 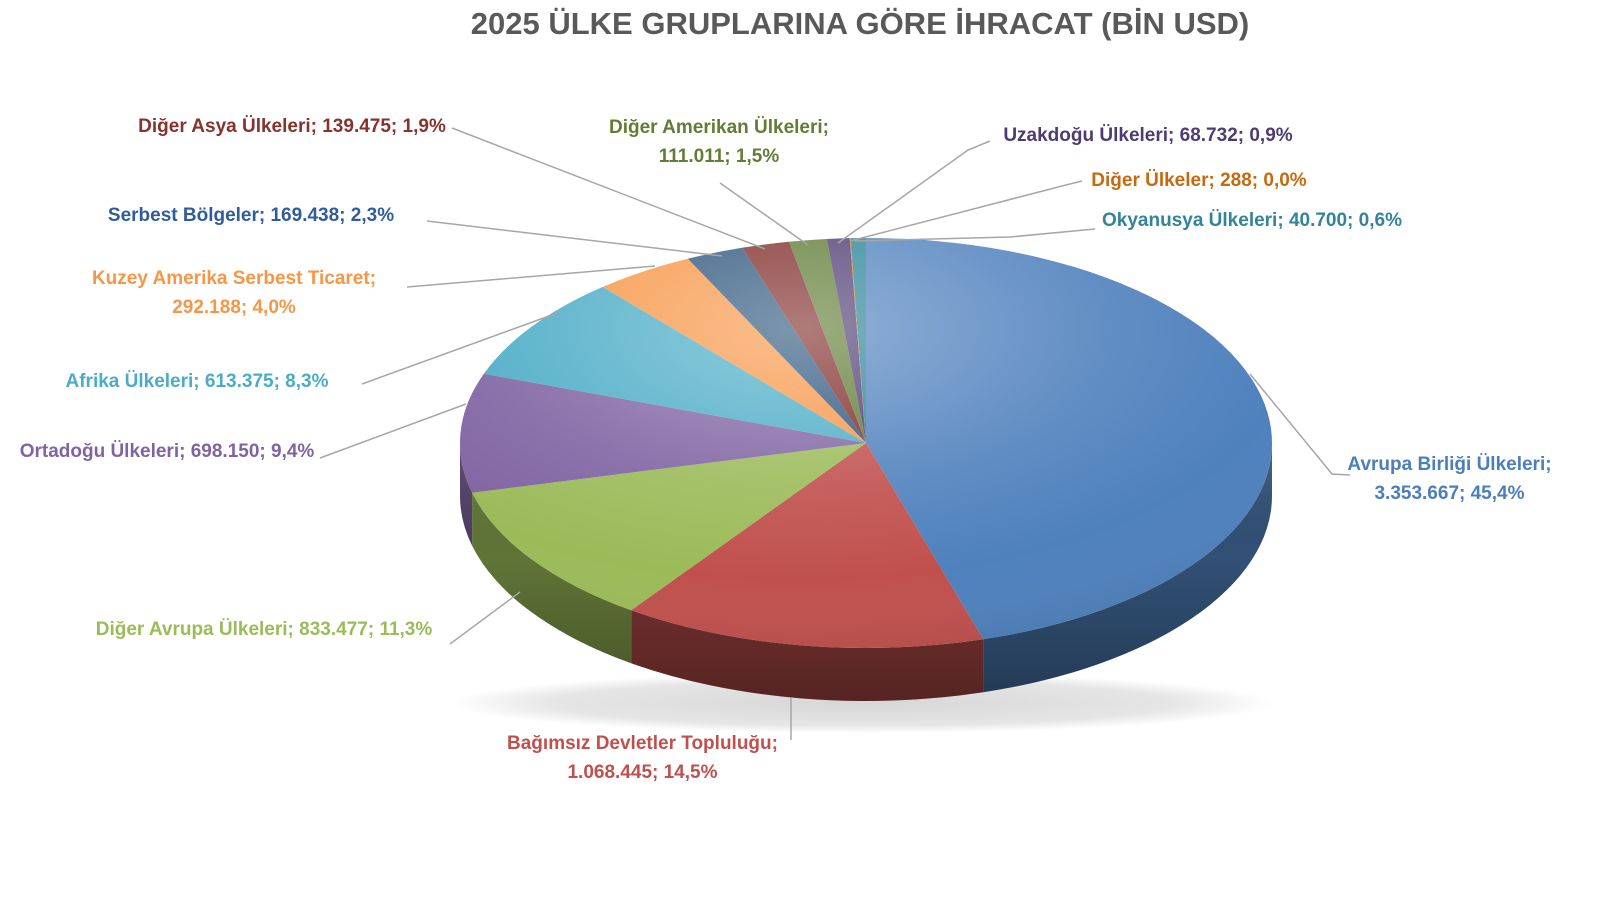 I want to click on pie-rim-shading, so click(x=866, y=572).